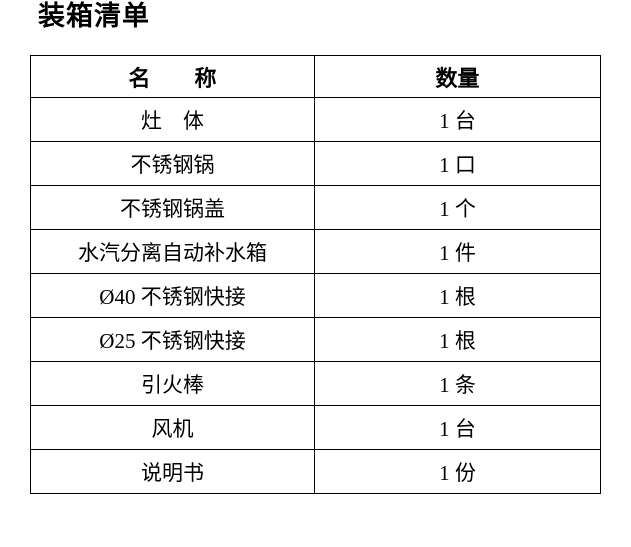 Image resolution: width=631 pixels, height=547 pixels. I want to click on item-name-cell: 水汽分离自动补水箱, so click(172, 251).